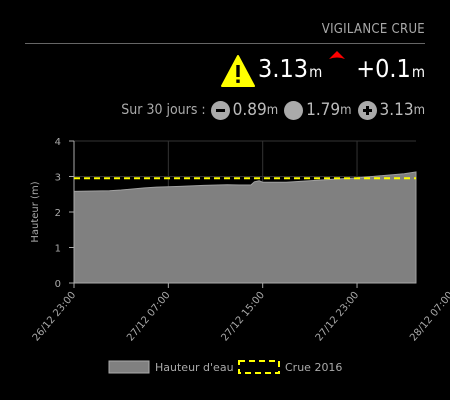  What do you see at coordinates (58, 213) in the screenshot?
I see `y-tick-label: 2` at bounding box center [58, 213].